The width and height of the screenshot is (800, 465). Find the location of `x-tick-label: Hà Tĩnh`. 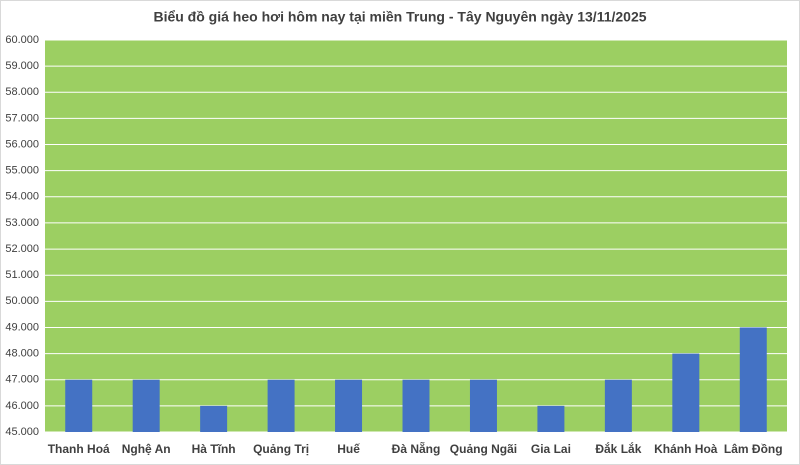

x-tick-label: Hà Tĩnh is located at coordinates (214, 449).